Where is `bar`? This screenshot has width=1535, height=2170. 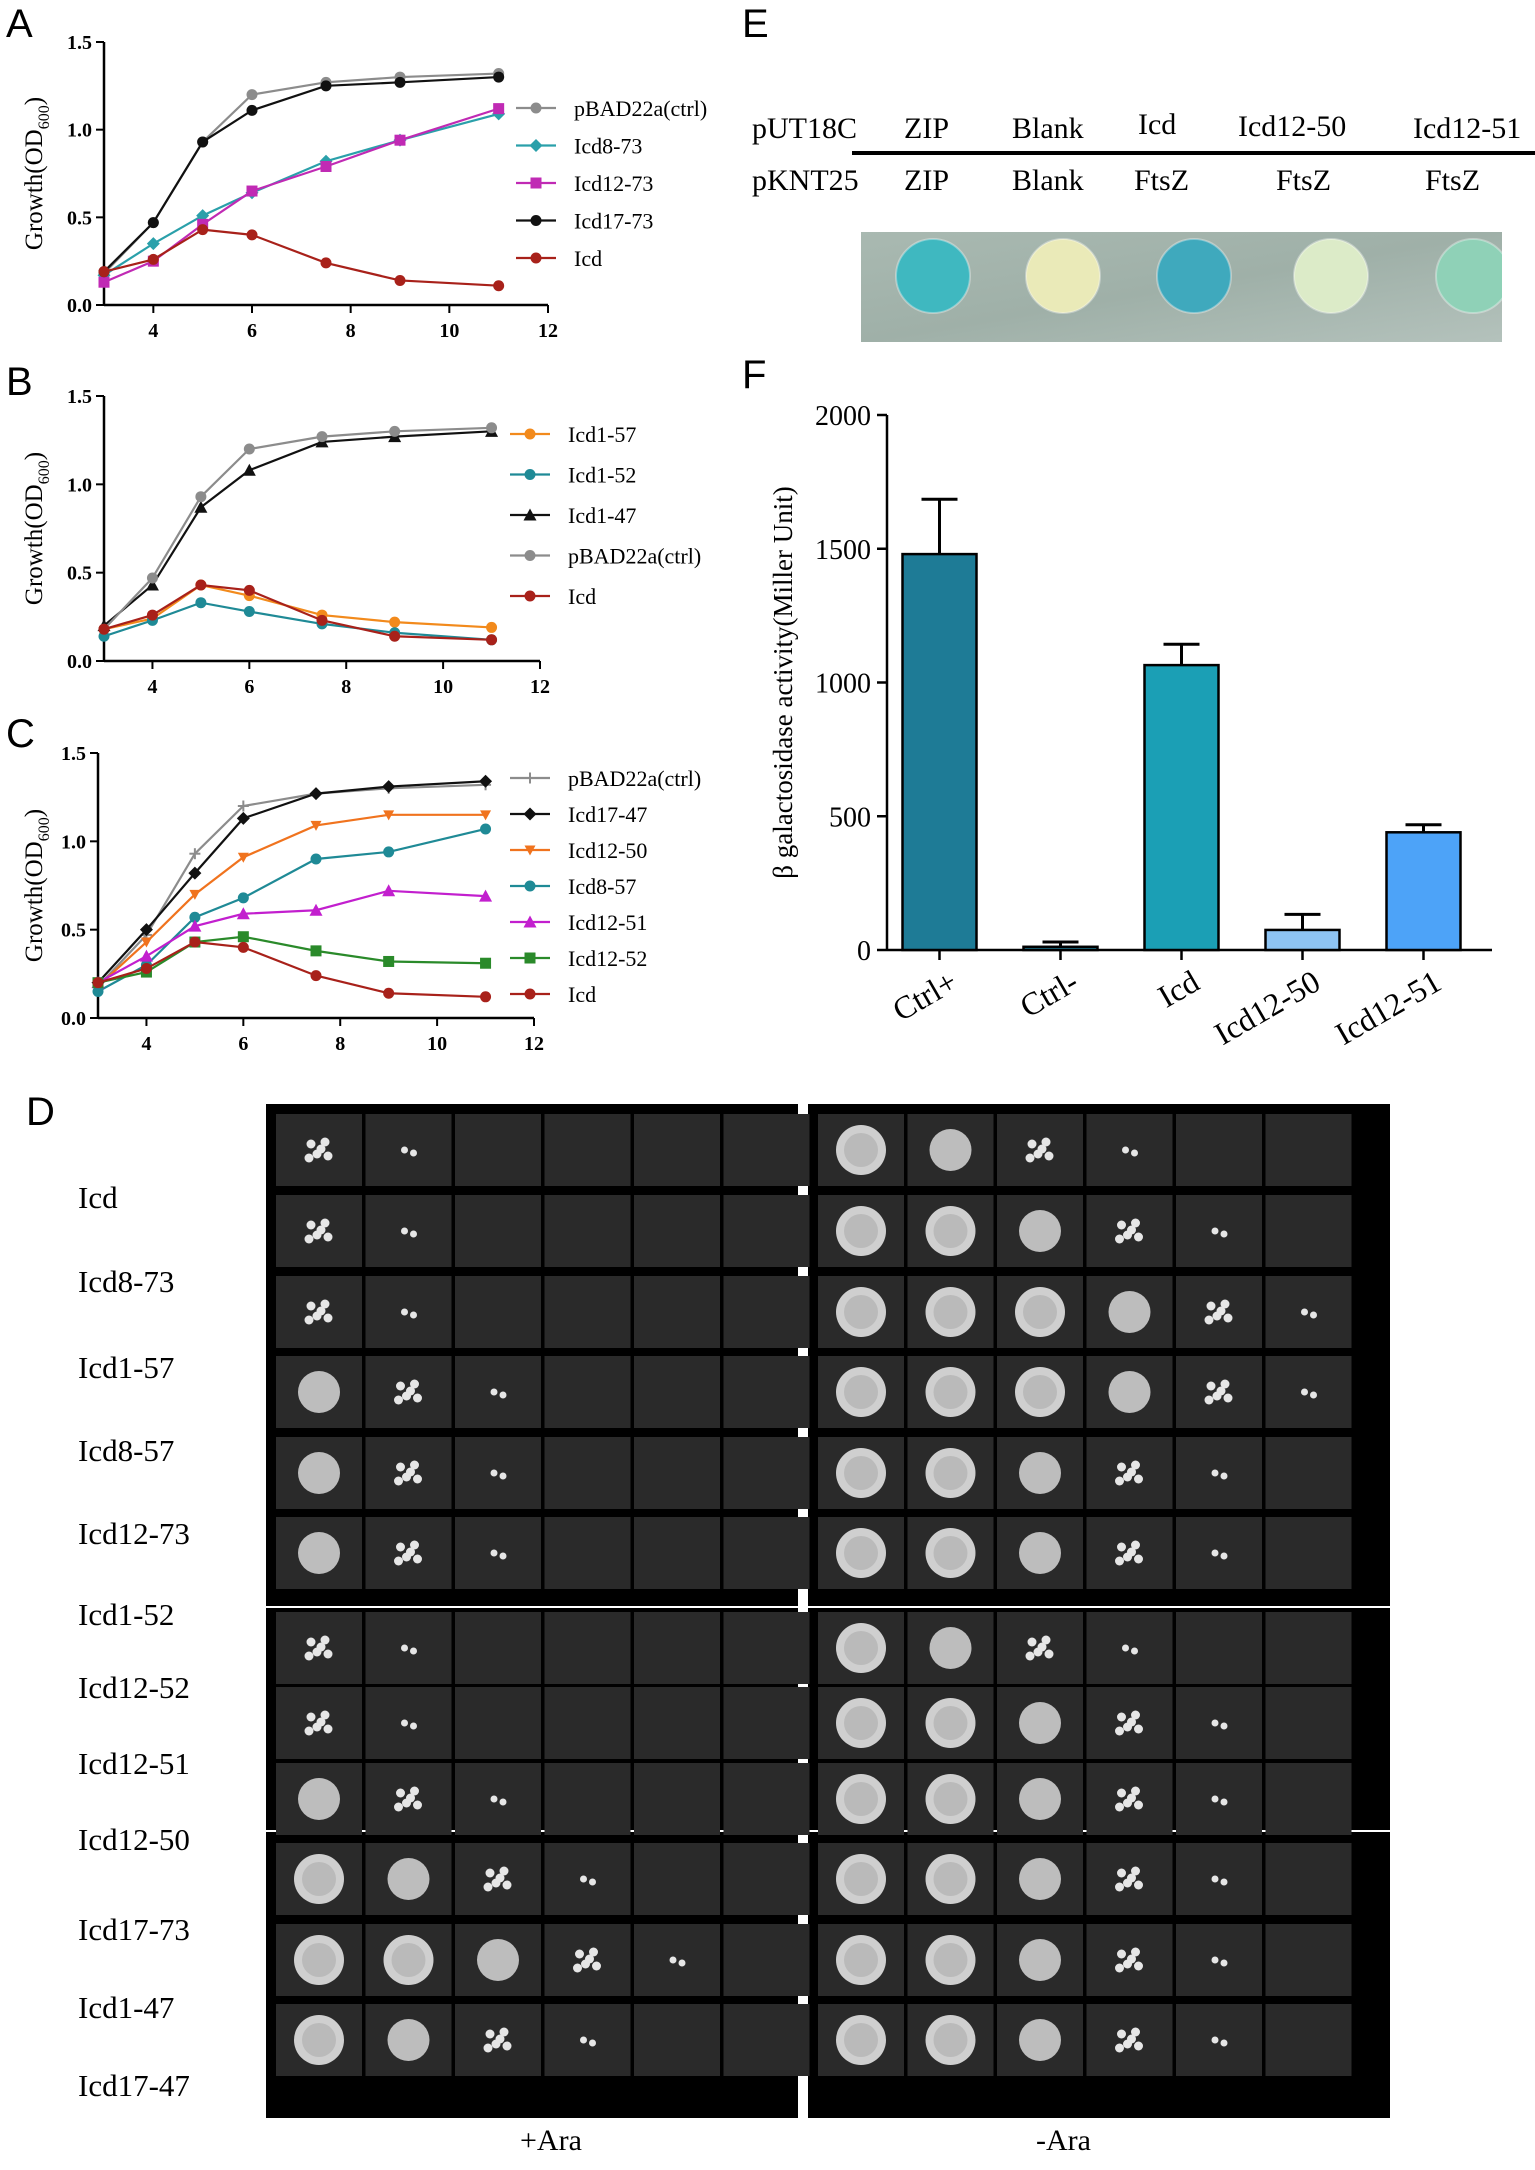
bar is located at coordinates (1060, 948).